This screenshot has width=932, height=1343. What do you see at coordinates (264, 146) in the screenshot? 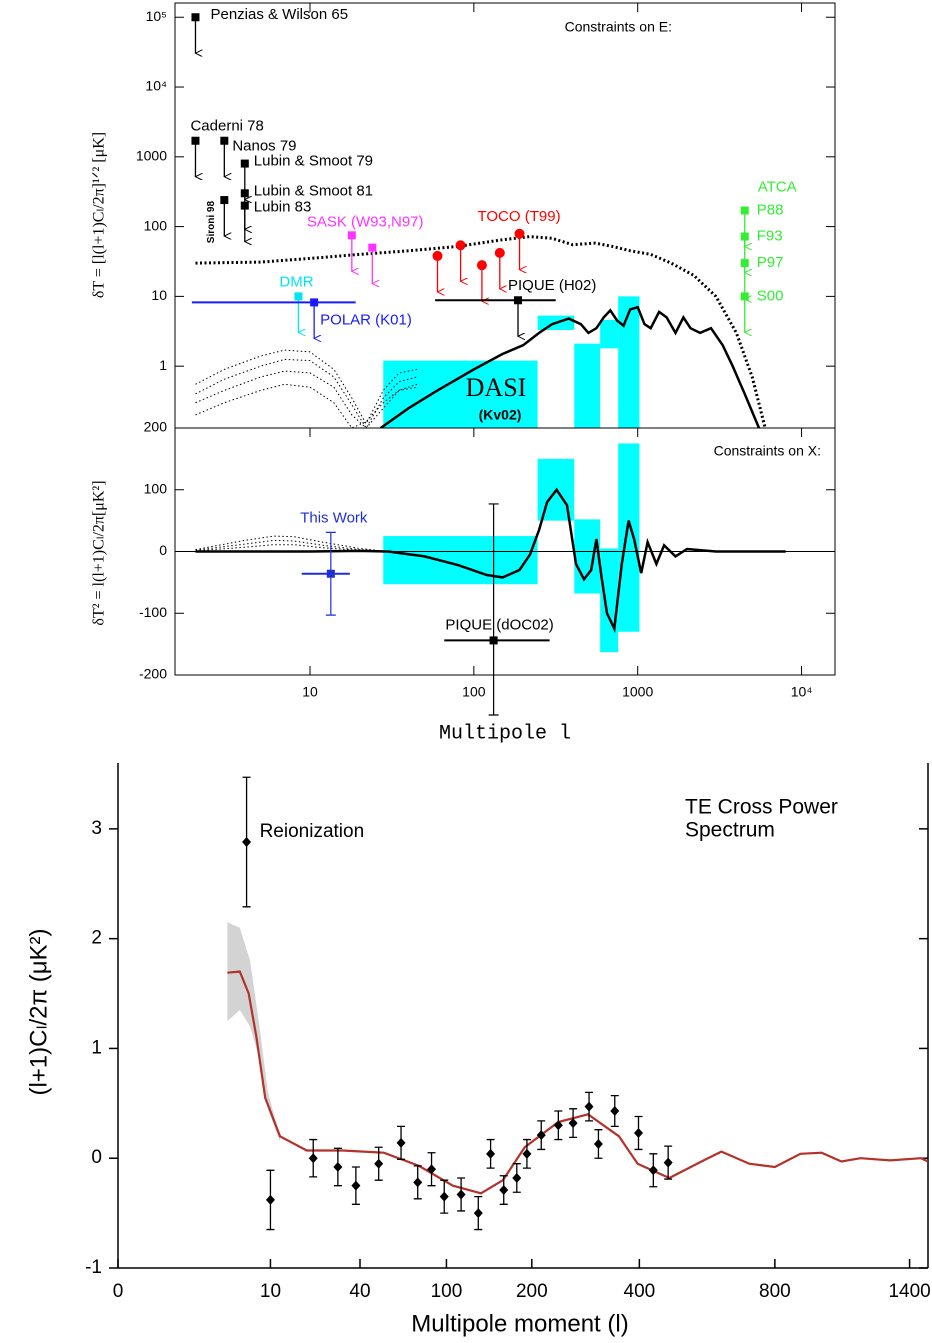
I see `point-group-label: Nanos 79` at bounding box center [264, 146].